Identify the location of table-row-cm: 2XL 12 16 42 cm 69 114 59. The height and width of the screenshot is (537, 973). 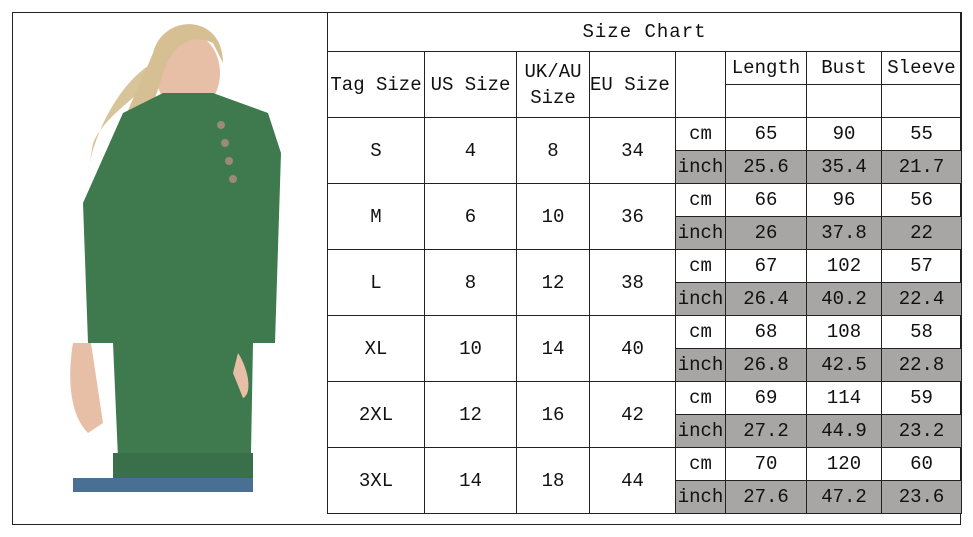
(644, 414).